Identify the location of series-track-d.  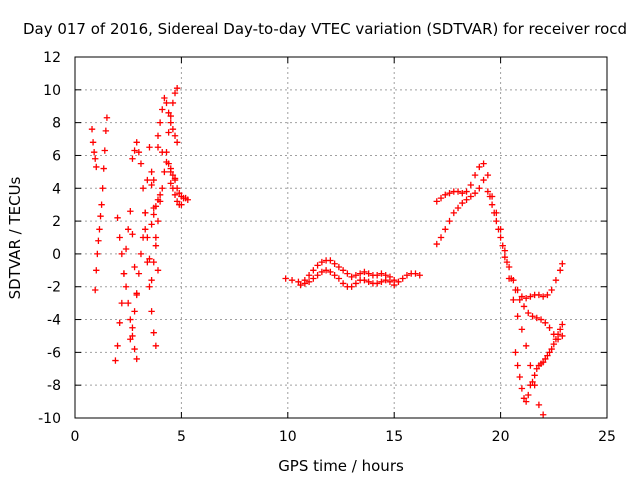
(127, 288).